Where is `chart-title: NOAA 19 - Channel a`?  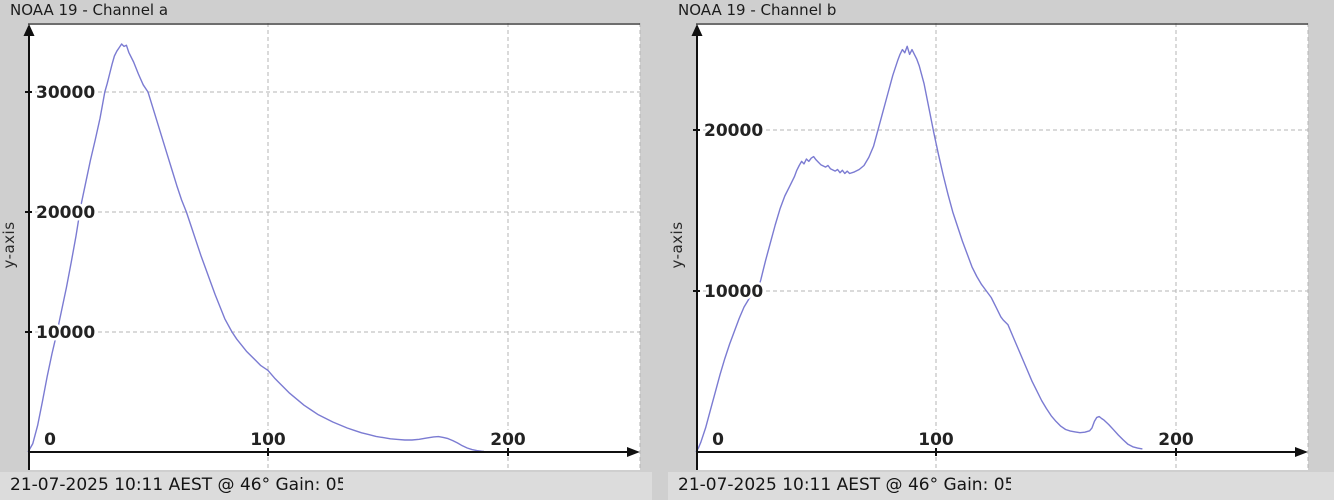
chart-title: NOAA 19 - Channel a is located at coordinates (89, 10).